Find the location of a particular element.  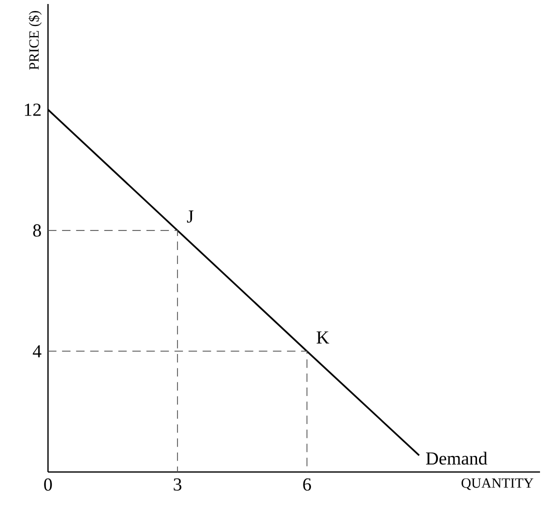

x-tick-label: 3 is located at coordinates (178, 484).